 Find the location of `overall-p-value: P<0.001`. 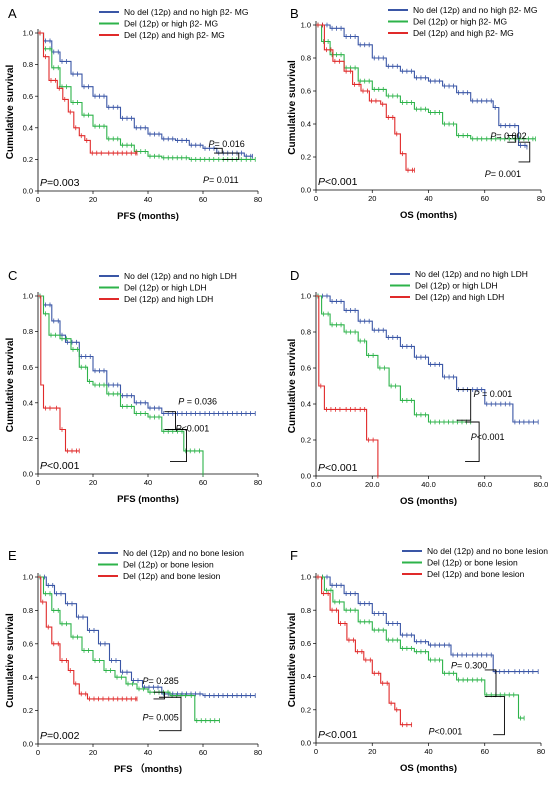

overall-p-value: P<0.001 is located at coordinates (338, 182).